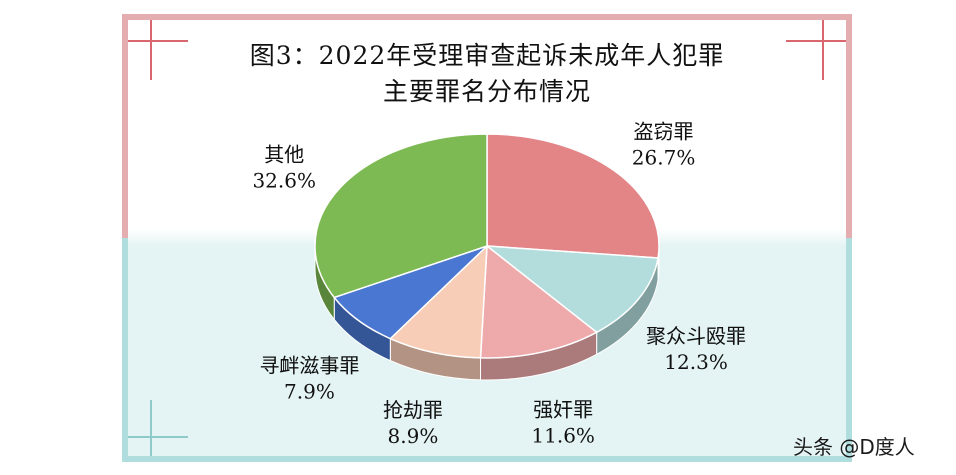  I want to click on slice-value-label: 32.6%, so click(284, 181).